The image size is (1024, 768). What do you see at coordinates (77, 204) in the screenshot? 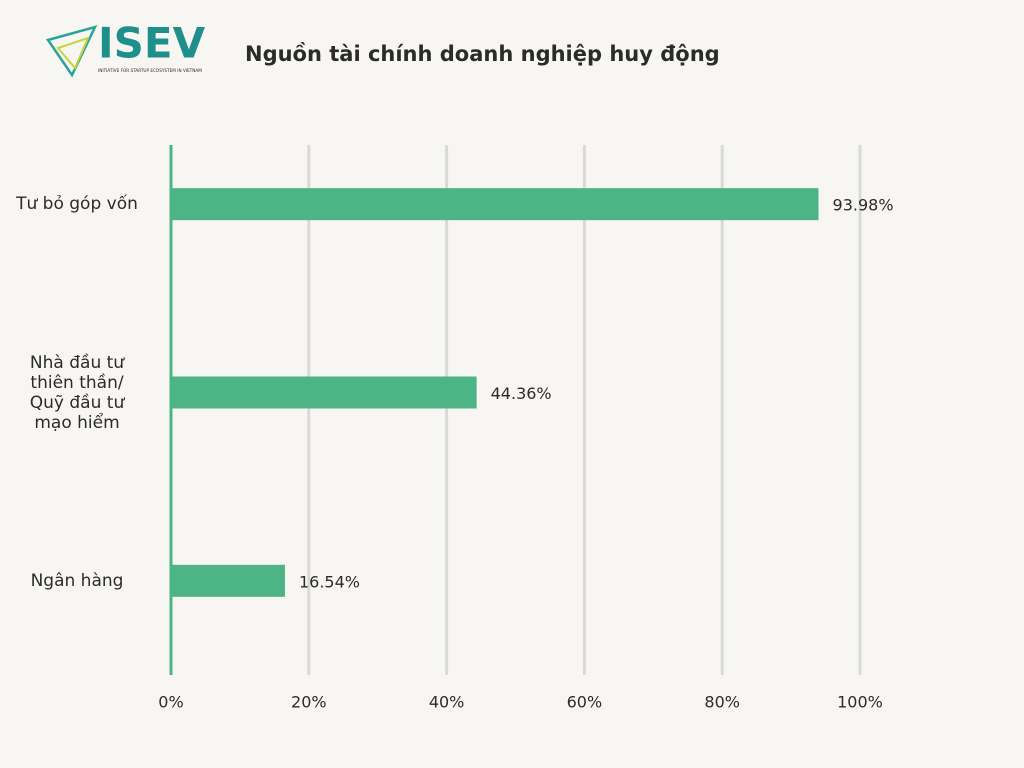
I see `y-tick-label: Tư bỏ góp vốn` at bounding box center [77, 204].